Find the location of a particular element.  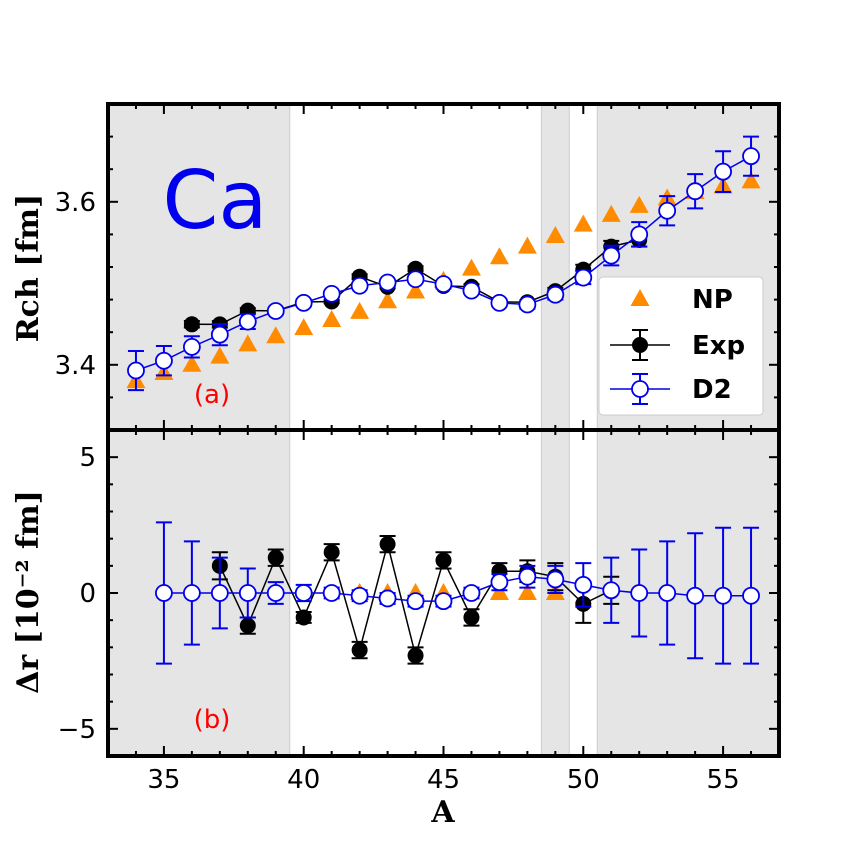

legend-exp-label: Exp is located at coordinates (718, 346).